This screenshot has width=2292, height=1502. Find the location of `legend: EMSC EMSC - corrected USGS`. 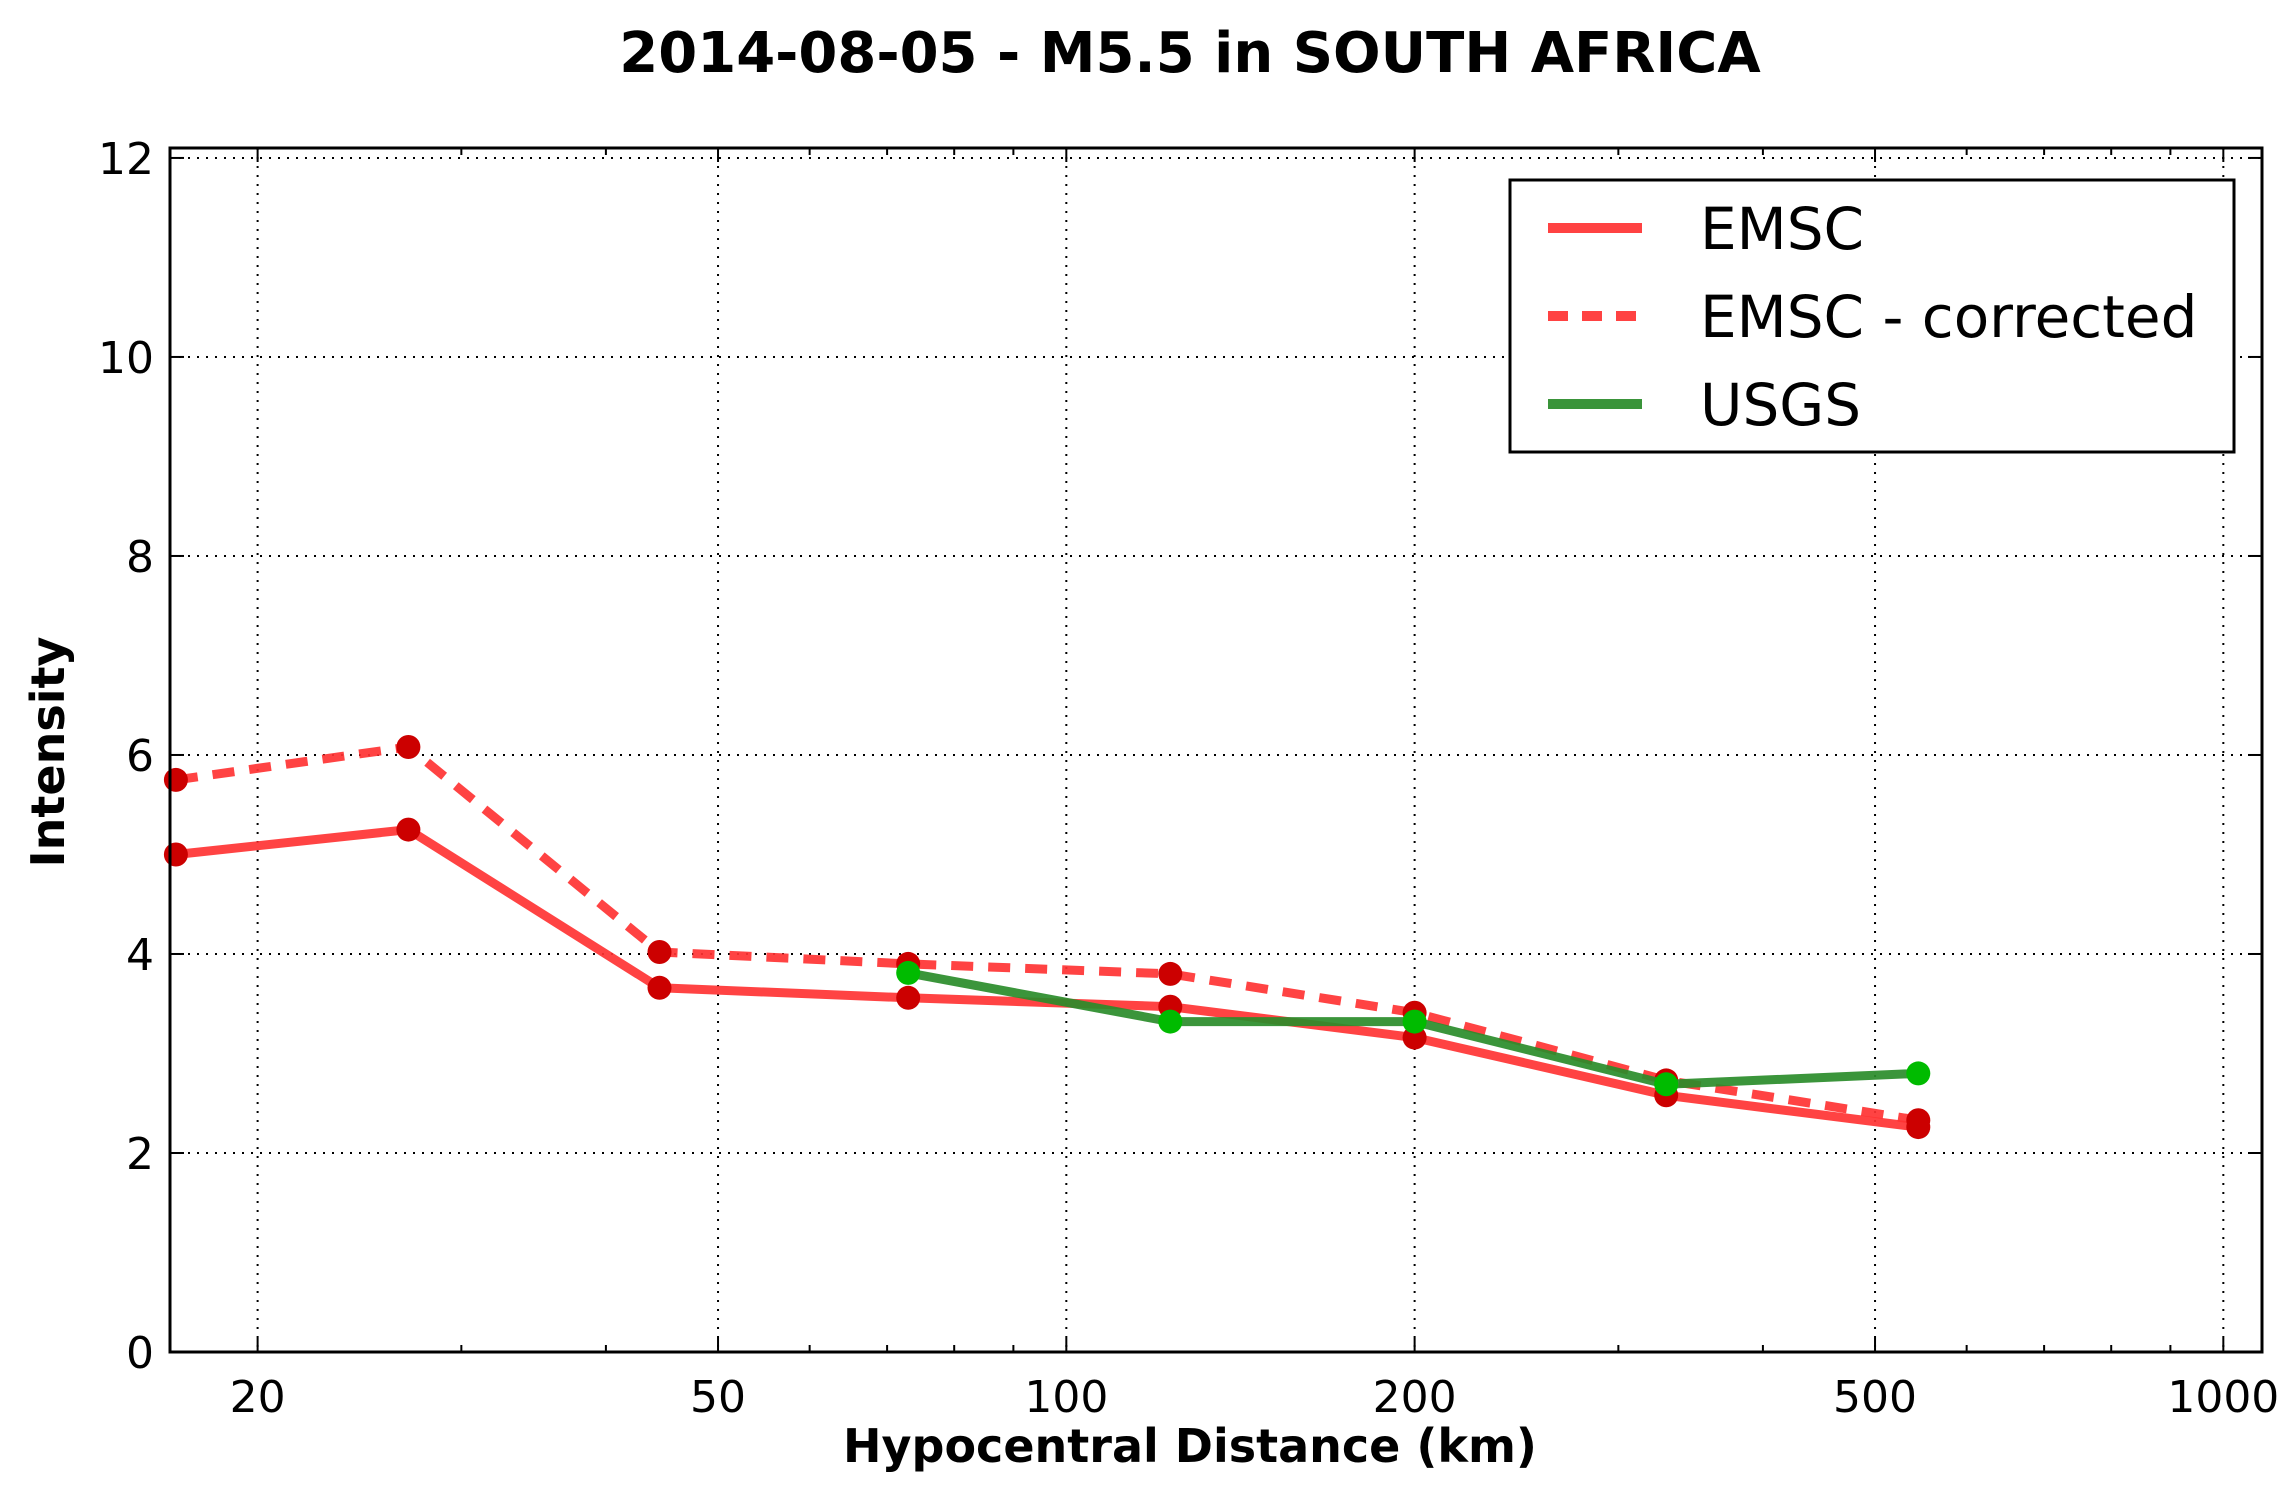

legend: EMSC EMSC - corrected USGS is located at coordinates (1872, 316).